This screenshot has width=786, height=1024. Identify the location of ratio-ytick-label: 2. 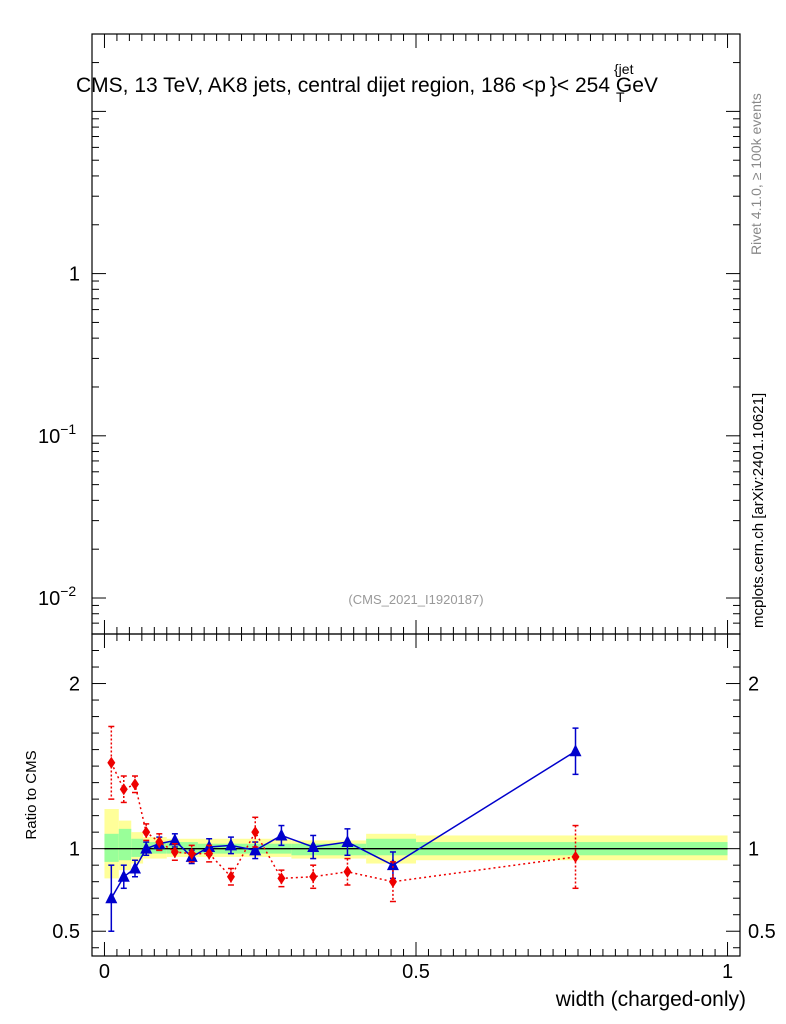
(74, 685).